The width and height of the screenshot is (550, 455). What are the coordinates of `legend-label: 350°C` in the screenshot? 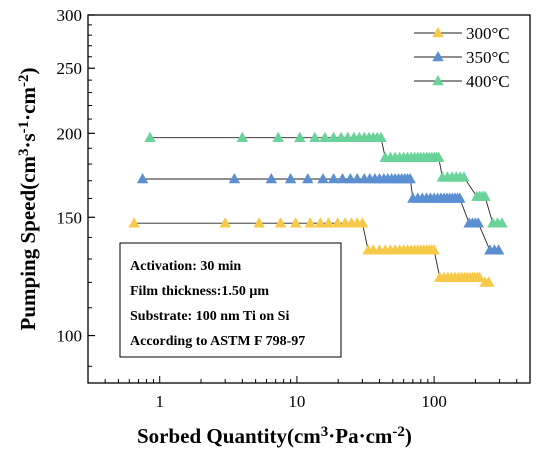 It's located at (488, 57).